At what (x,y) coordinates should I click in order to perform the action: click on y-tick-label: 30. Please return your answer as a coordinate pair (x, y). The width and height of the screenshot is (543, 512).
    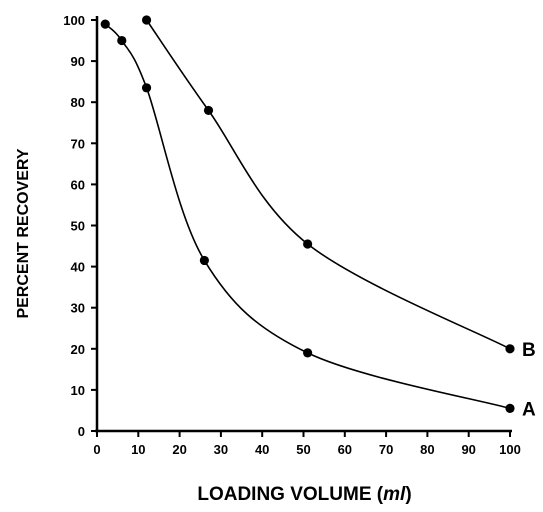
    Looking at the image, I should click on (78, 308).